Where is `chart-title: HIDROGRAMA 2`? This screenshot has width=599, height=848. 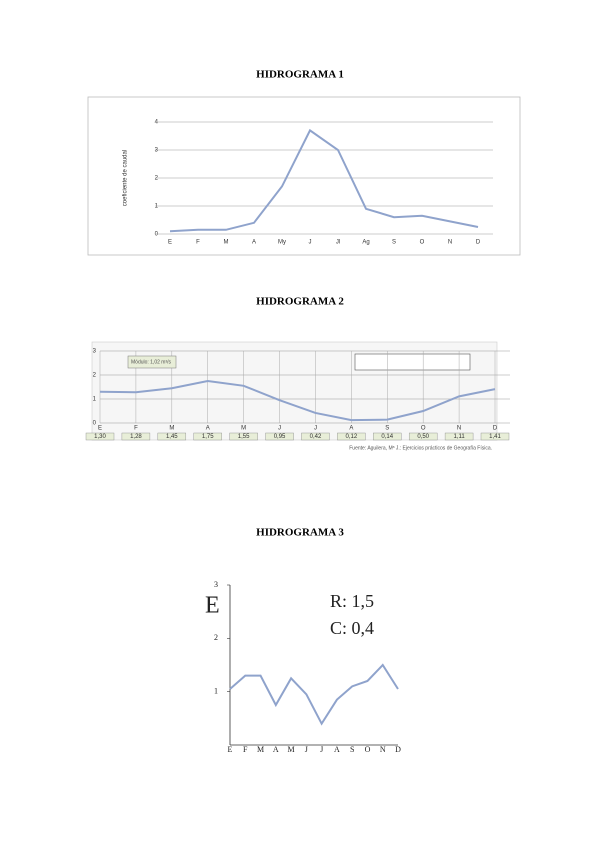
chart-title: HIDROGRAMA 2 is located at coordinates (300, 302).